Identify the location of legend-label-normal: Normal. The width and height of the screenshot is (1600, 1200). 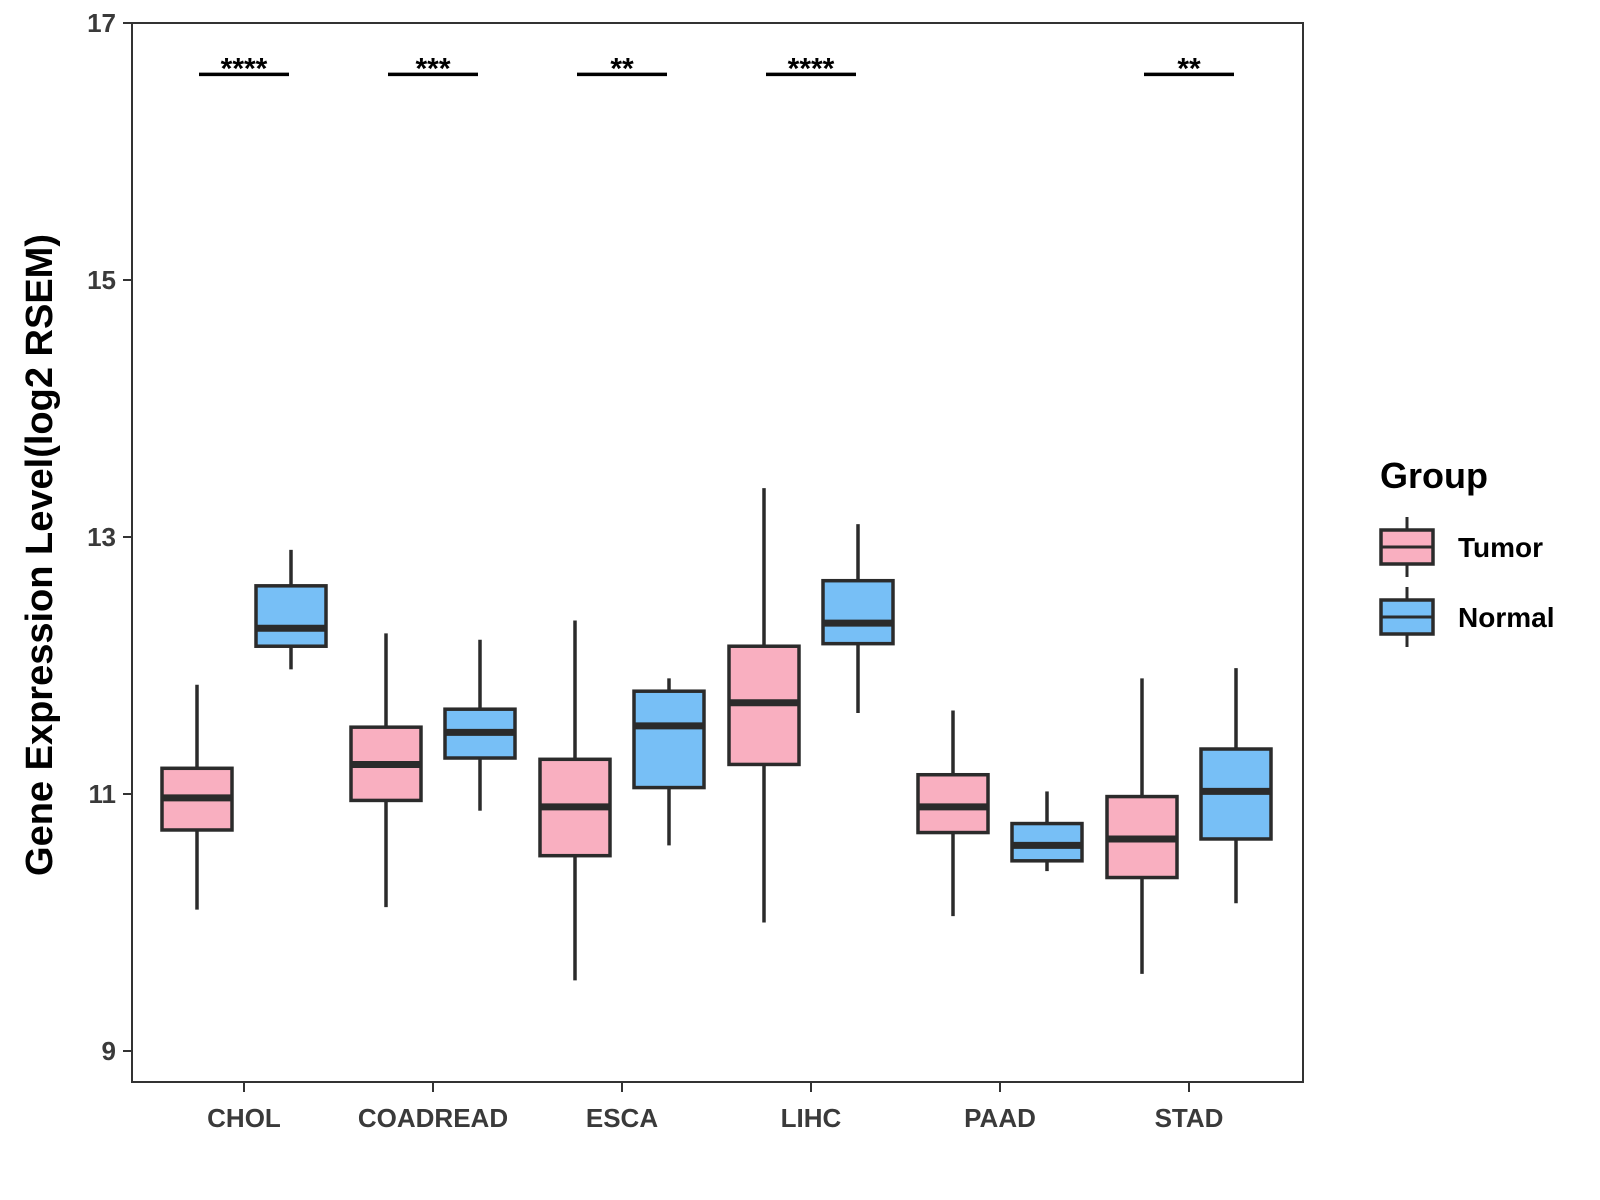
(1506, 617).